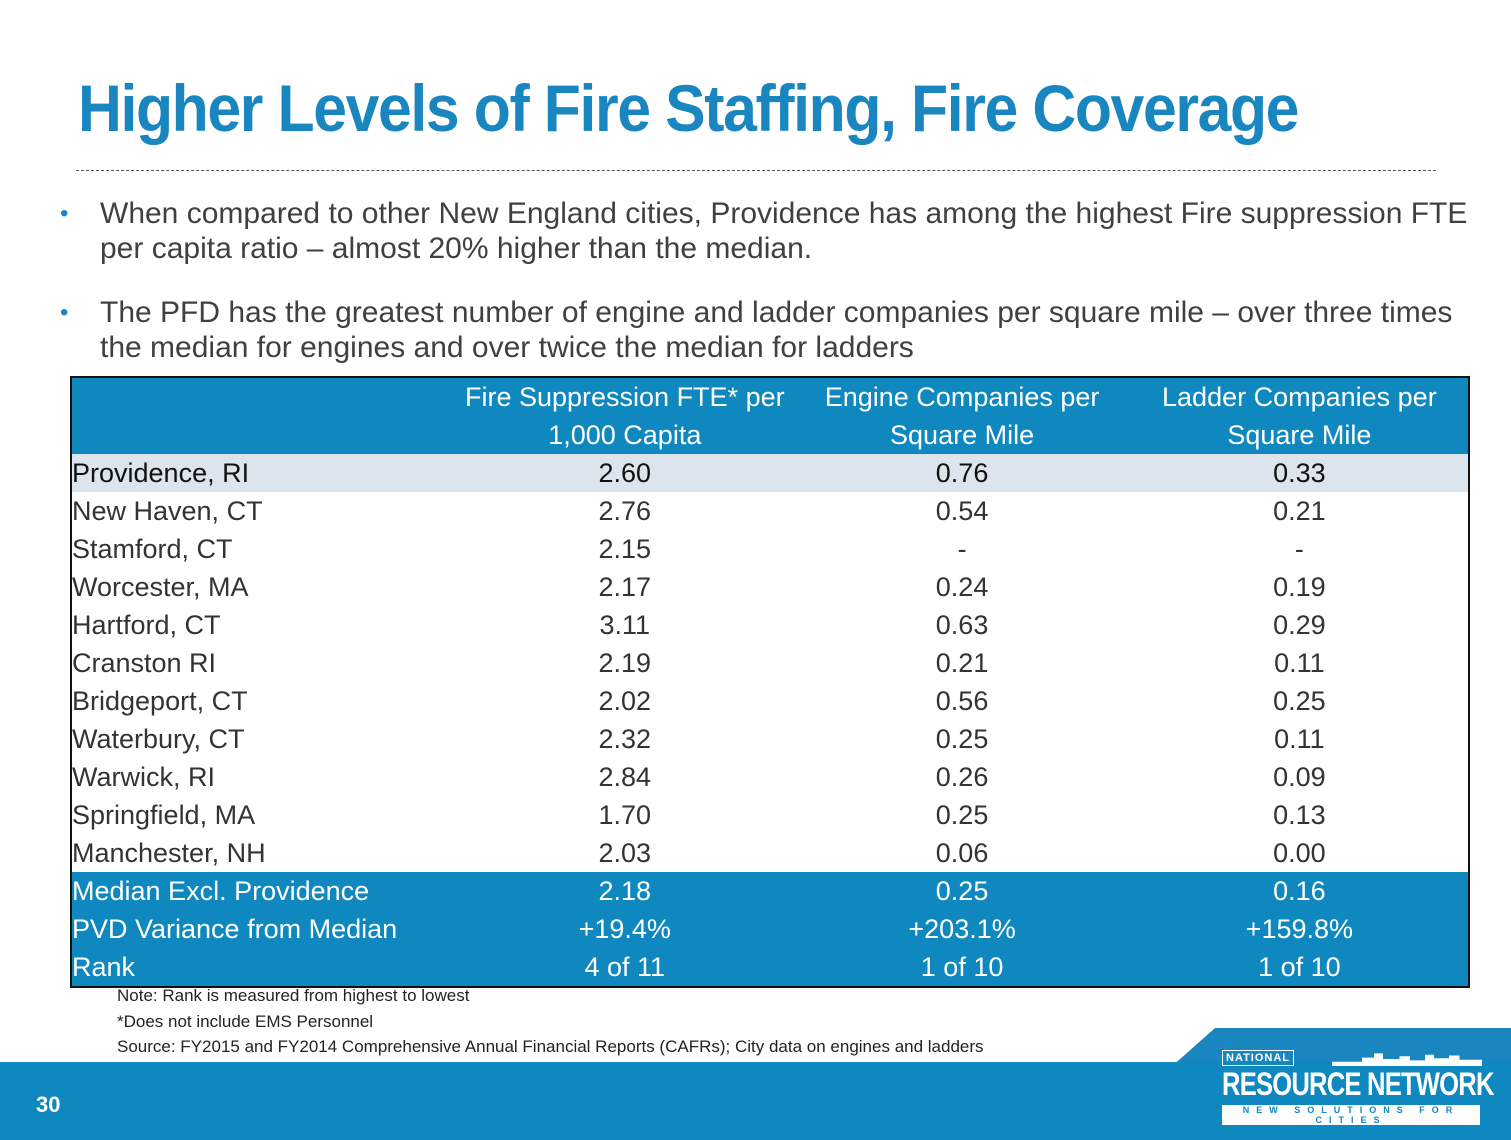  I want to click on city-cell: New Haven, CT, so click(167, 511).